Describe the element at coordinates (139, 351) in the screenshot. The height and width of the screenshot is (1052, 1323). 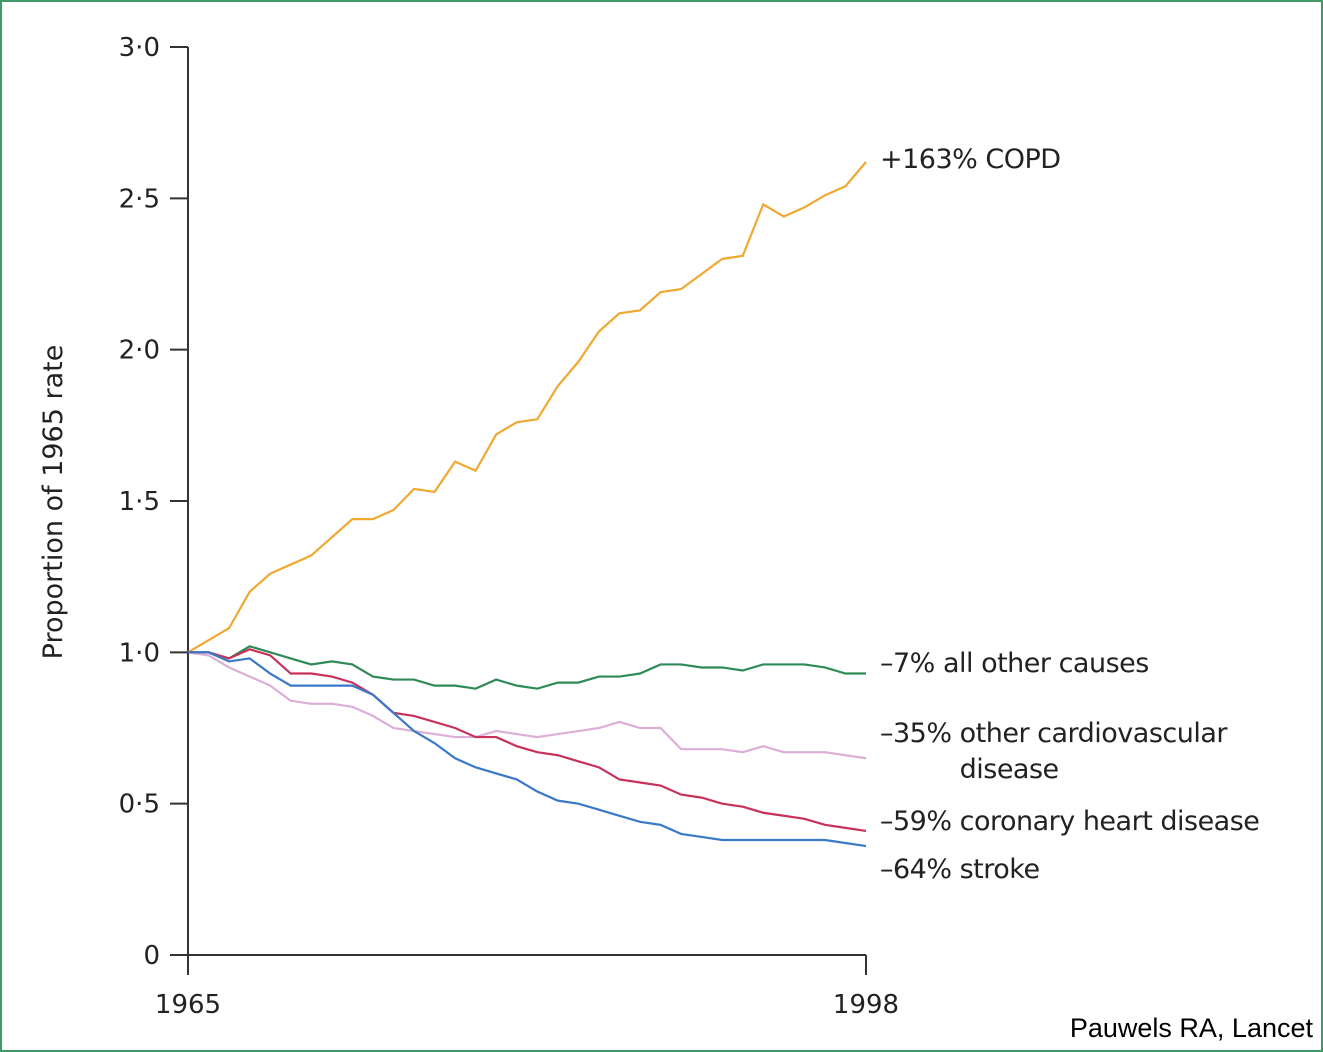
I see `y-tick-label: 2·0` at that location.